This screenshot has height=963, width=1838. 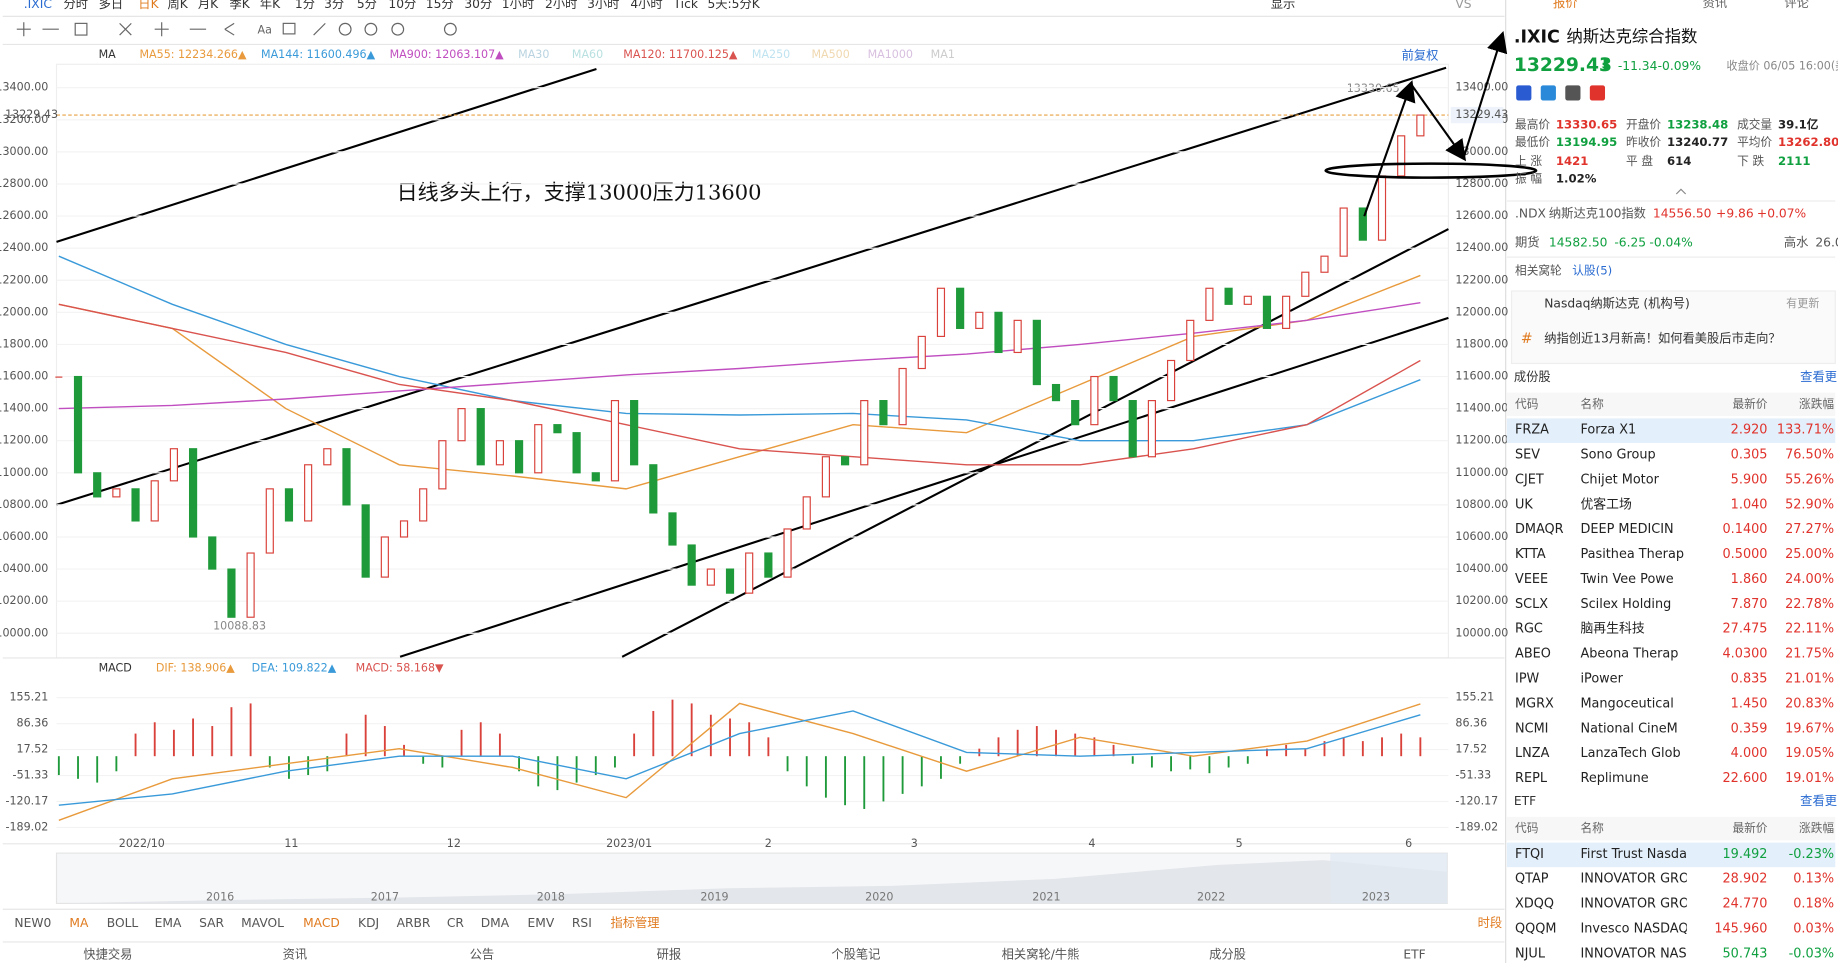 I want to click on period-tab: 4小时, so click(x=646, y=5).